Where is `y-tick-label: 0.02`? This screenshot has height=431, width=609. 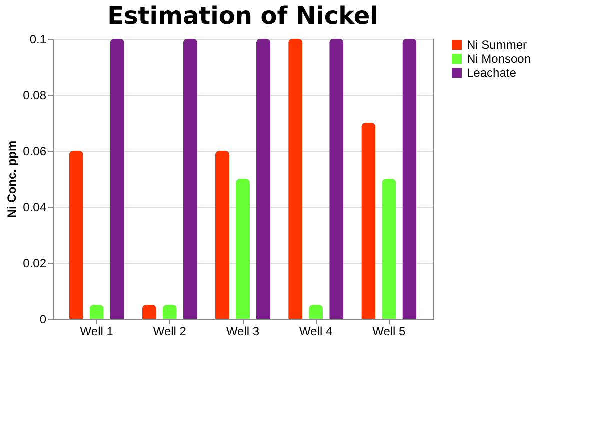 y-tick-label: 0.02 is located at coordinates (35, 263).